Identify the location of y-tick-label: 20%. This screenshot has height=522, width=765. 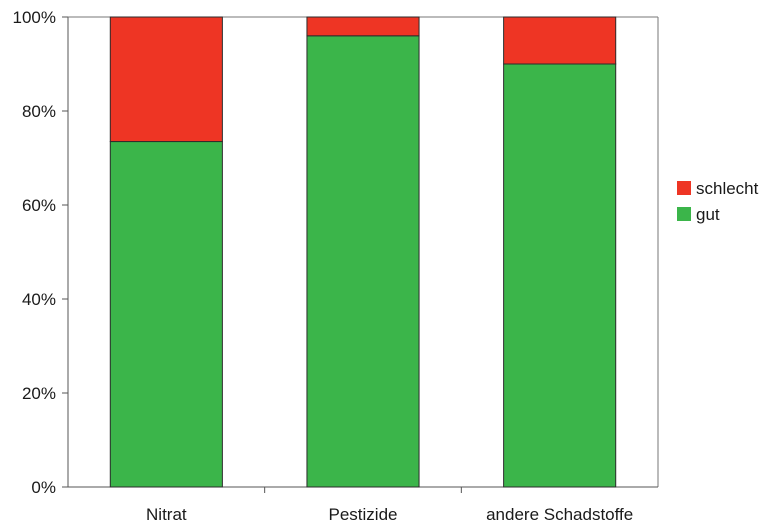
(39, 393).